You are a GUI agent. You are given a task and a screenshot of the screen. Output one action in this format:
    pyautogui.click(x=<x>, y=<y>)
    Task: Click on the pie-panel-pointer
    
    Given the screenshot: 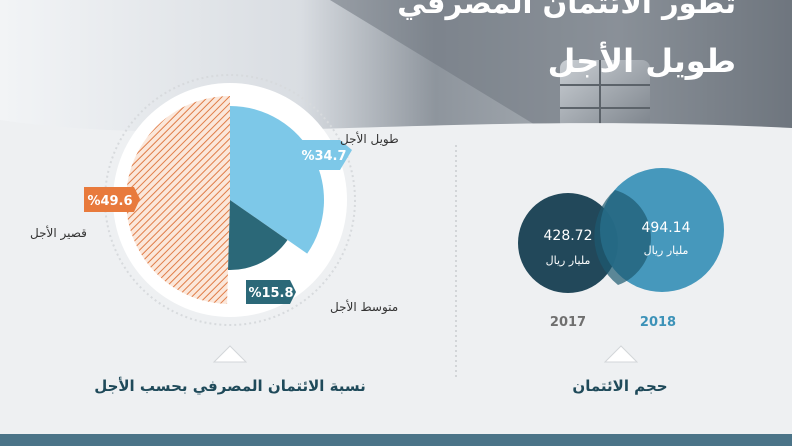 What is the action you would take?
    pyautogui.click(x=230, y=354)
    